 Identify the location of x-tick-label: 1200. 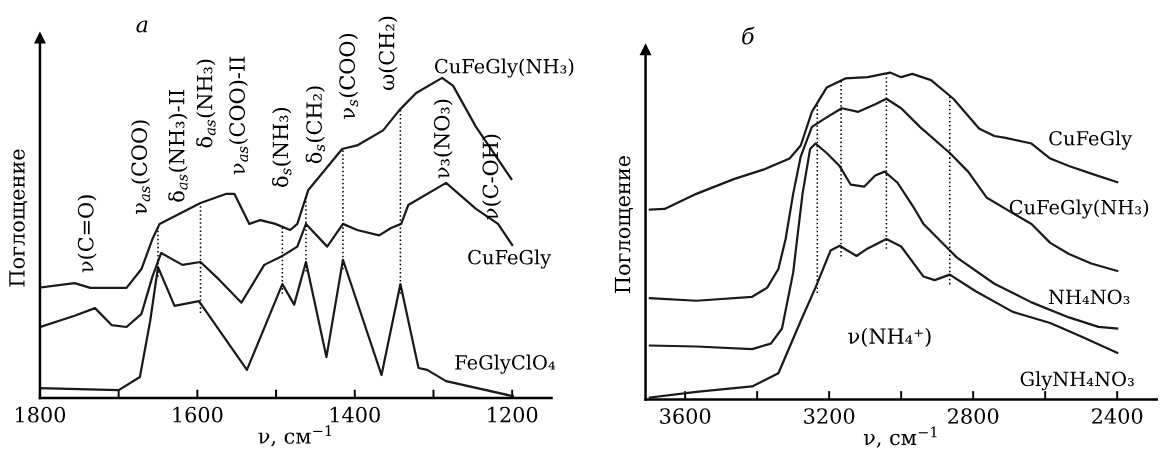
(513, 414).